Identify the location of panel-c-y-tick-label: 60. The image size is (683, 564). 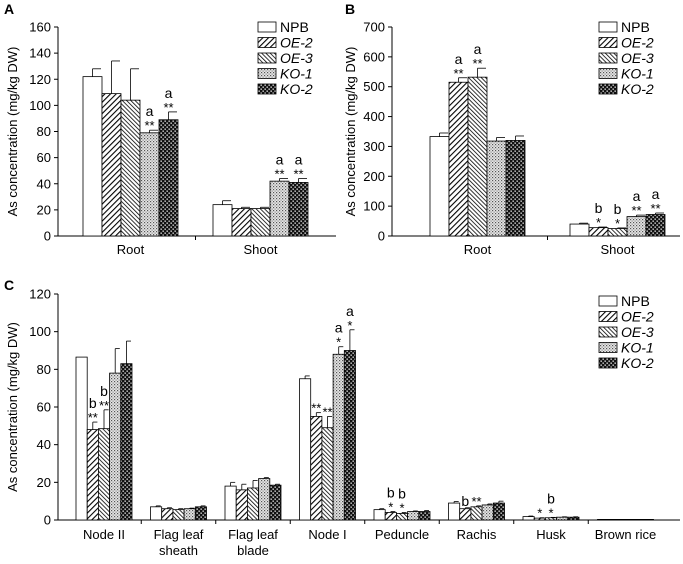
(44, 407).